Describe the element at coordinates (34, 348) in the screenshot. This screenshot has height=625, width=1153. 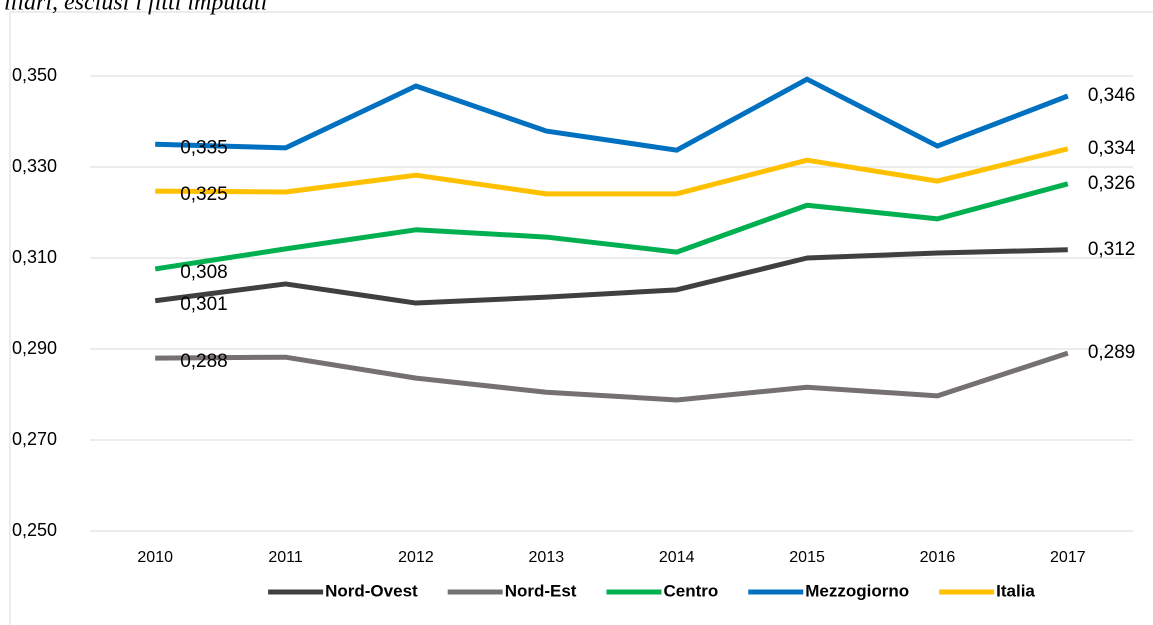
I see `y-tick-label: 0,290` at that location.